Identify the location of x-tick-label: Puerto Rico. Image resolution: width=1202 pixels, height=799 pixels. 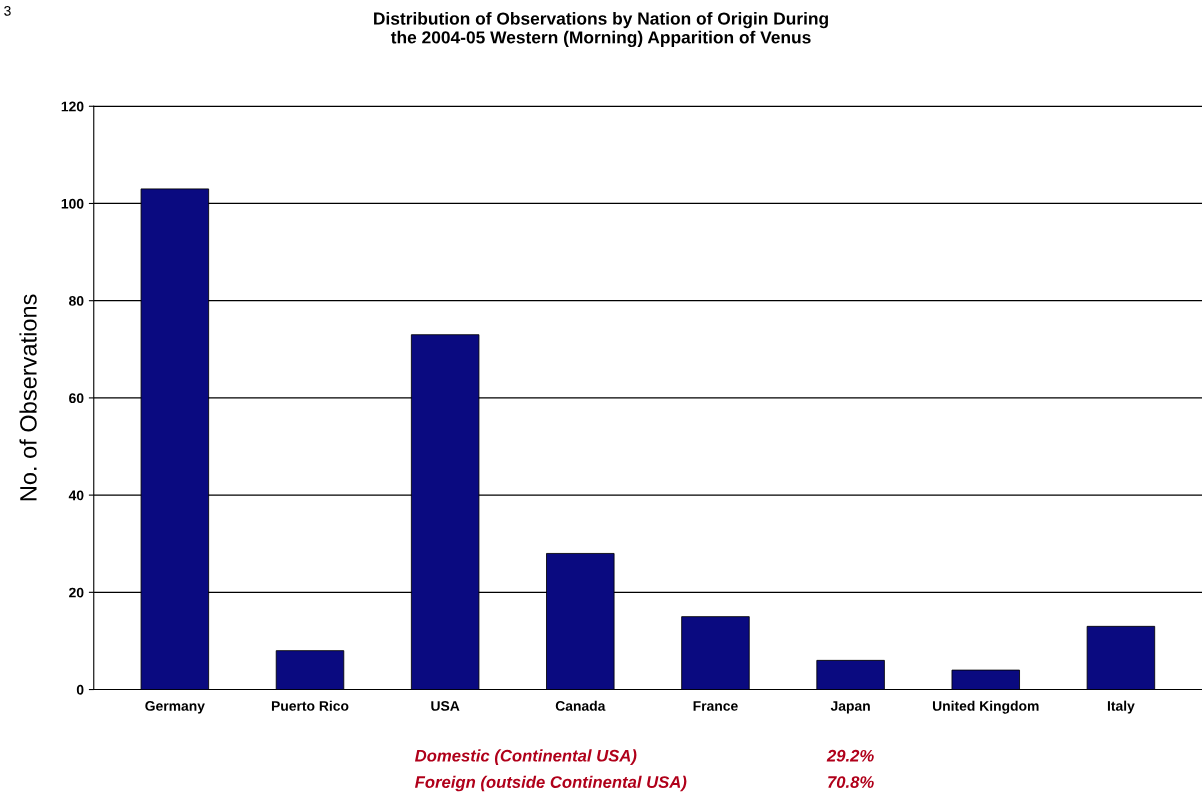
(310, 705).